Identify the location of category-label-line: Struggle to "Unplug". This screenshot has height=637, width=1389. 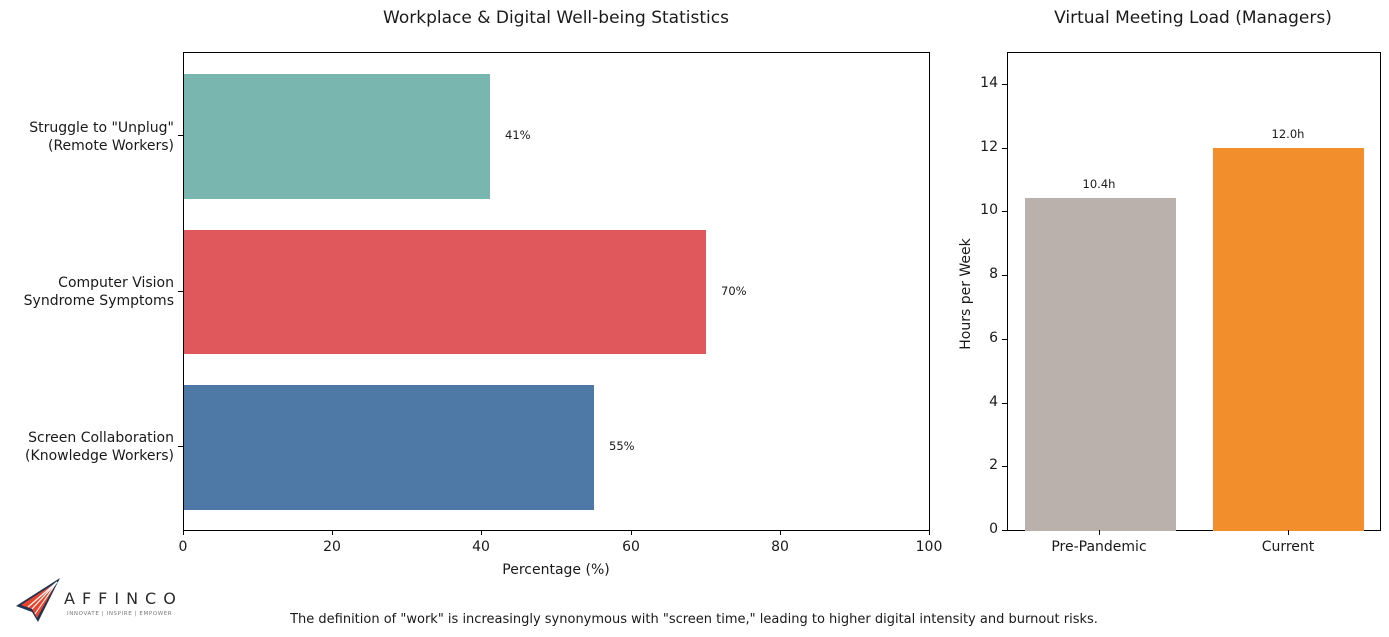
(101, 128).